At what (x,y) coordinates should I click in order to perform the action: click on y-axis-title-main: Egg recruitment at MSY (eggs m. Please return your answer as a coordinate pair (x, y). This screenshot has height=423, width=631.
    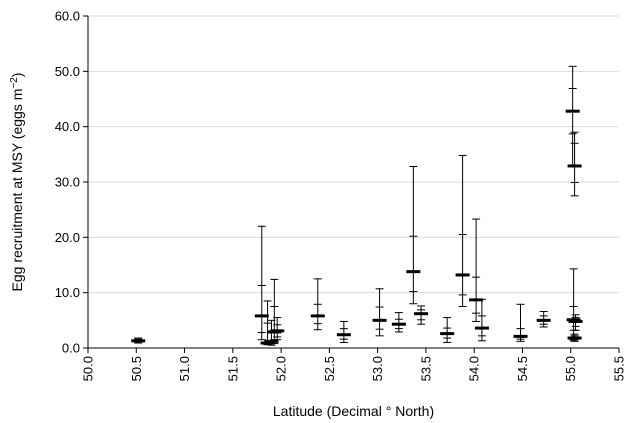
    Looking at the image, I should click on (17, 190).